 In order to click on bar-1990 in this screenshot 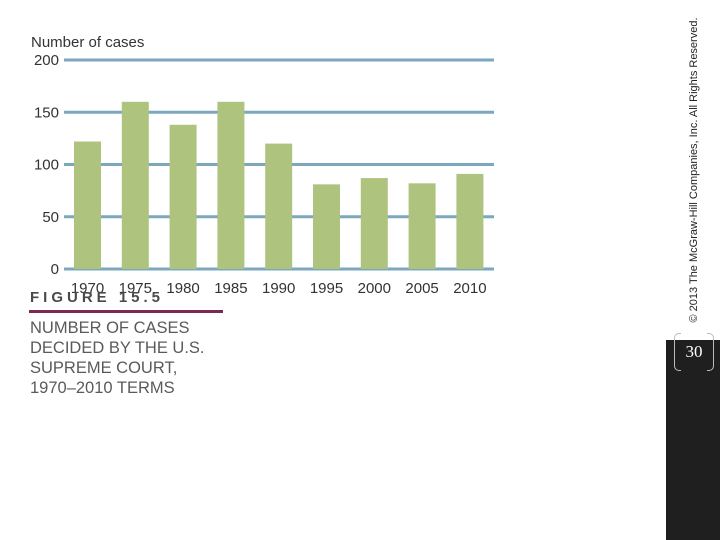, I will do `click(279, 206)`.